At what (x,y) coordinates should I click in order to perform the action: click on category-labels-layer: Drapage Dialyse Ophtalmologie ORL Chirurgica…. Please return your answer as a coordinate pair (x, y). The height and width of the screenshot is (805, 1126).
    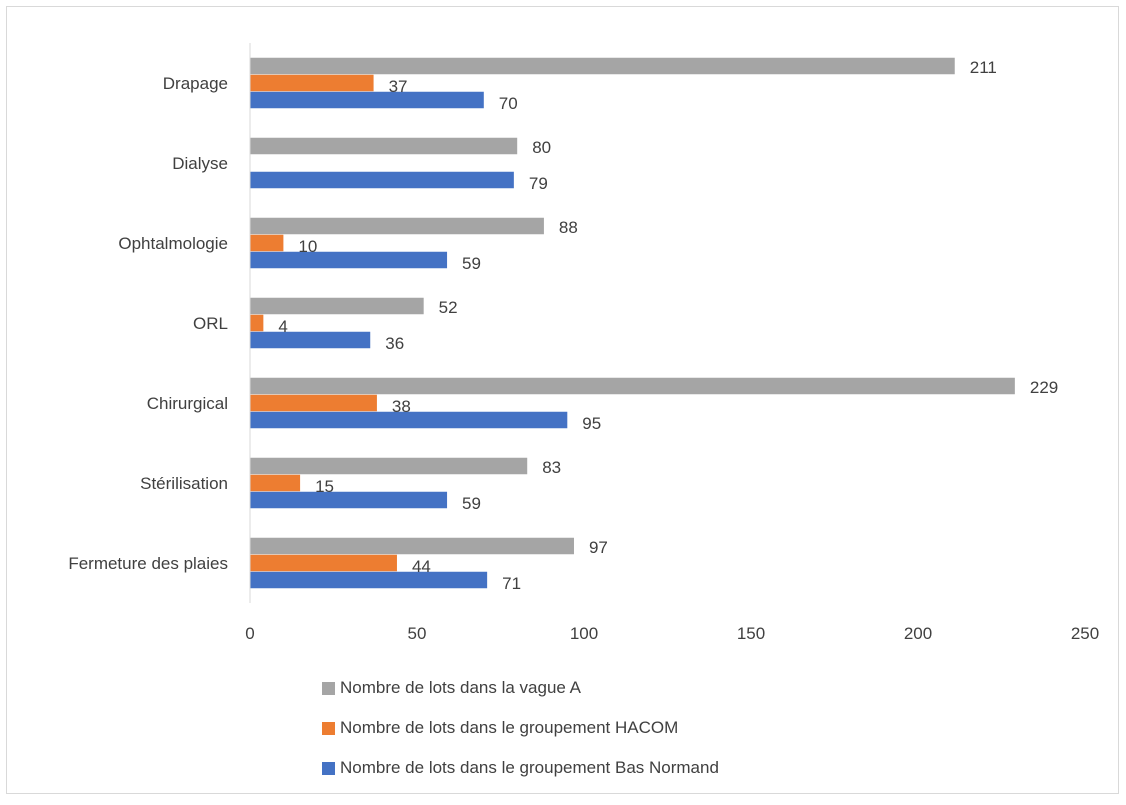
    Looking at the image, I should click on (148, 323).